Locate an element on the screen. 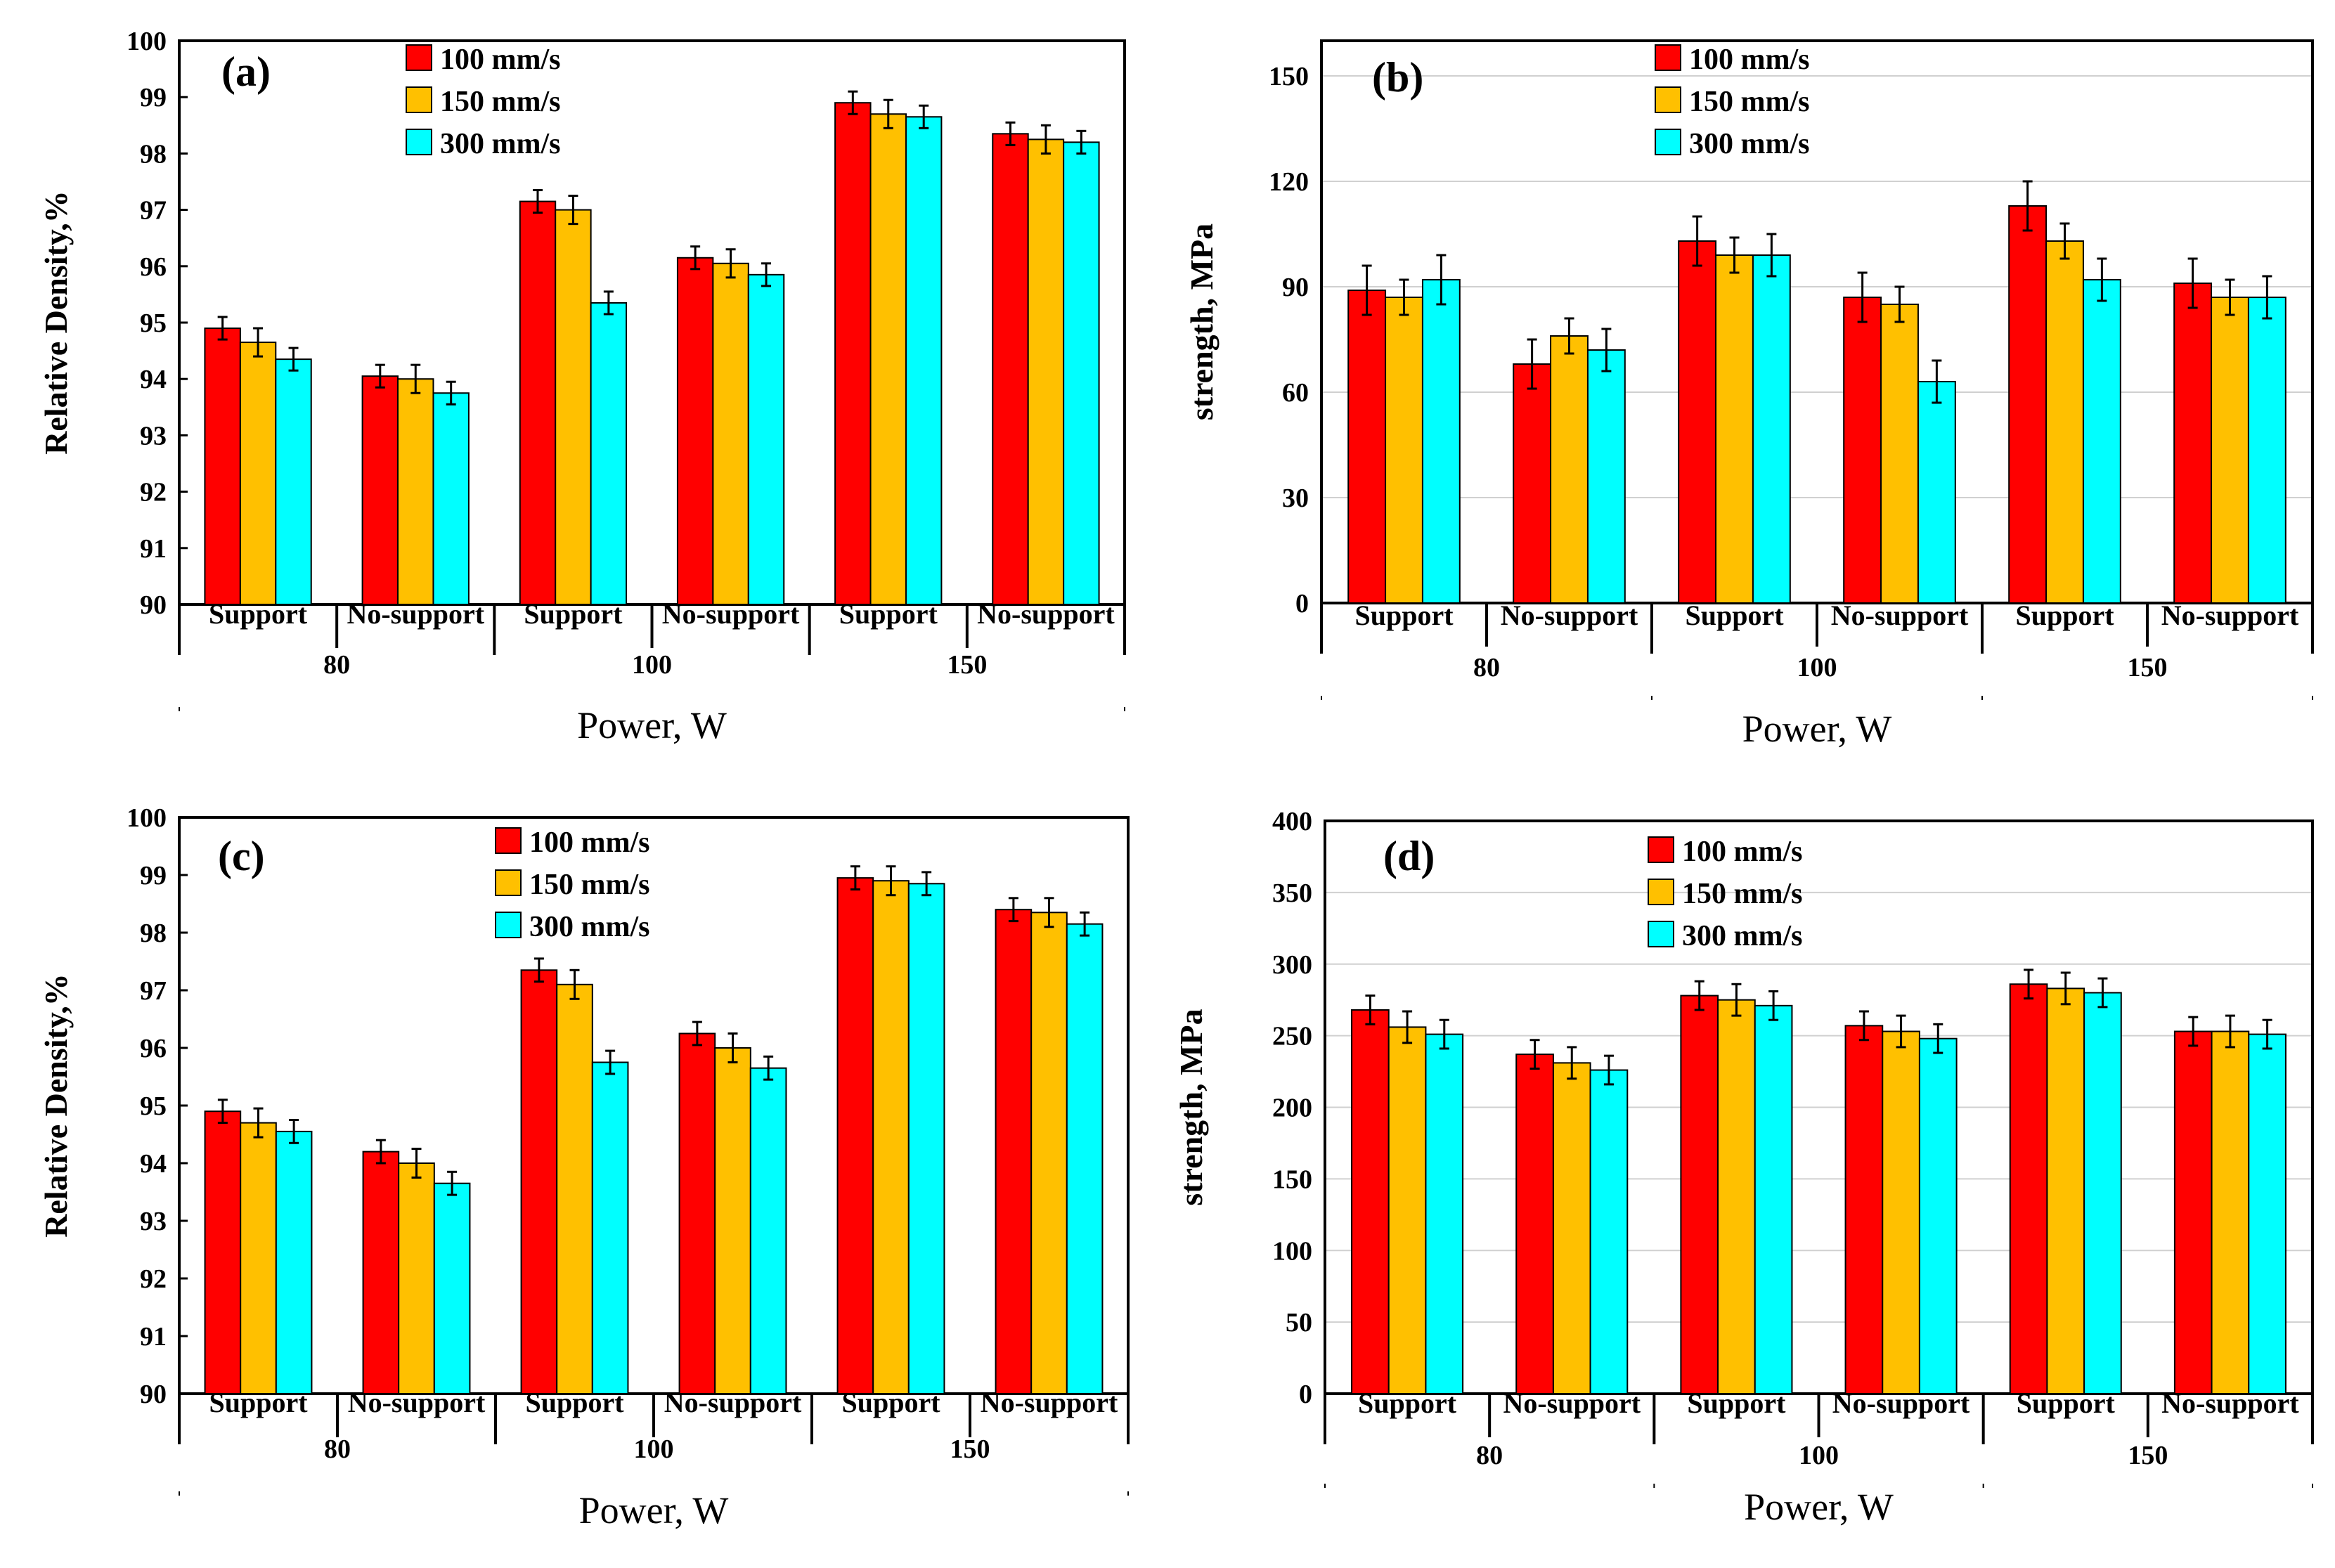 This screenshot has height=1568, width=2335. panel-label: (c) is located at coordinates (241, 856).